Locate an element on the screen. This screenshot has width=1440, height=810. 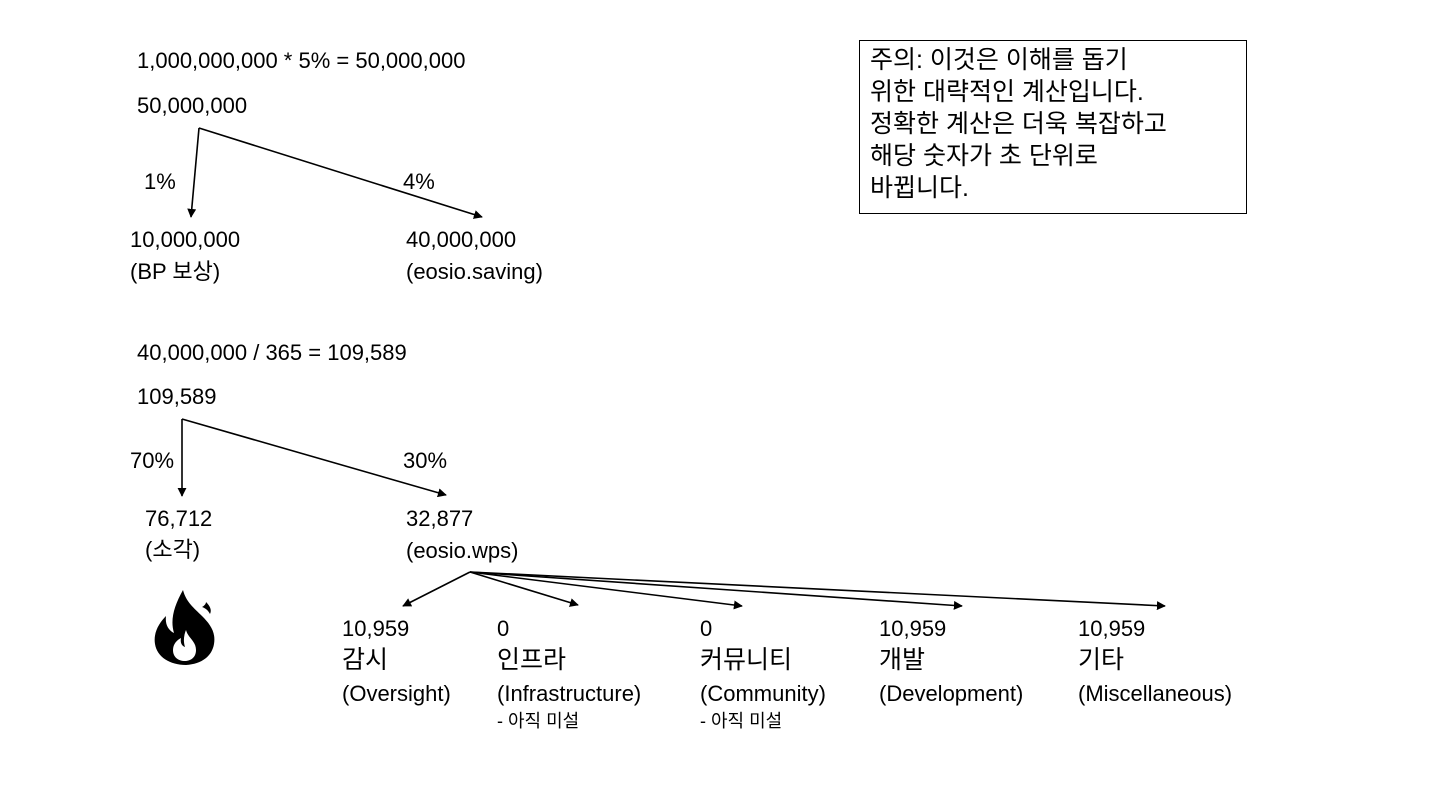
arrow-saving is located at coordinates (340, 173).